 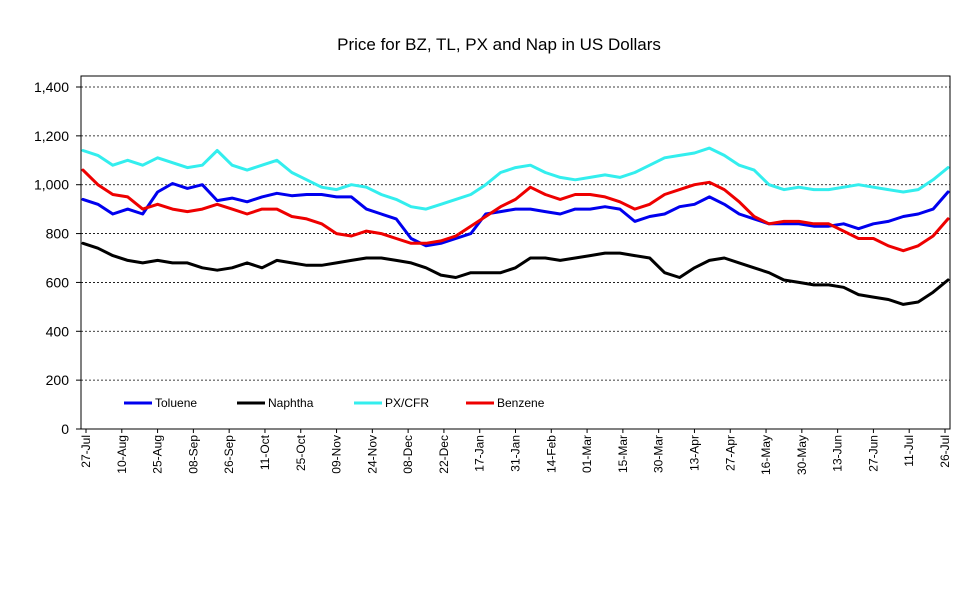 I want to click on y-tick-label: 200, so click(x=58, y=380).